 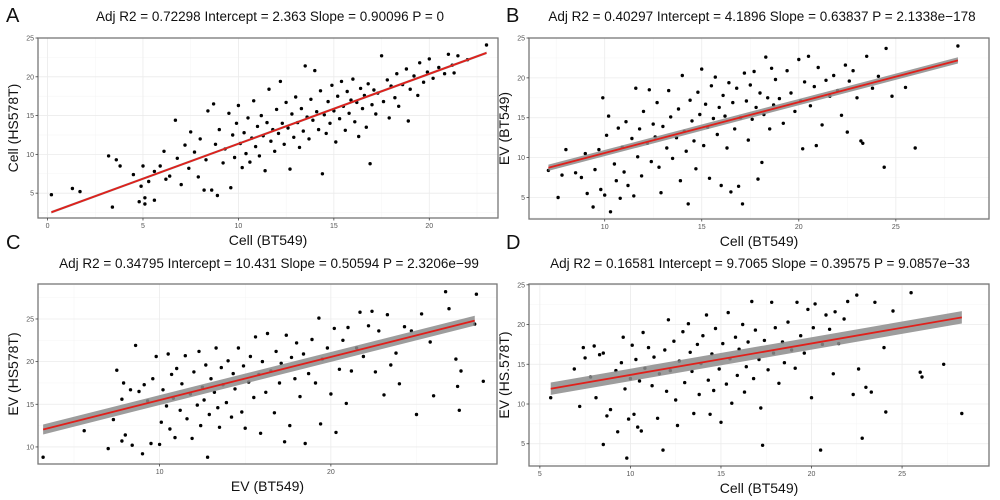 I want to click on y-axis-title: Cell (HS578T), so click(x=13, y=128).